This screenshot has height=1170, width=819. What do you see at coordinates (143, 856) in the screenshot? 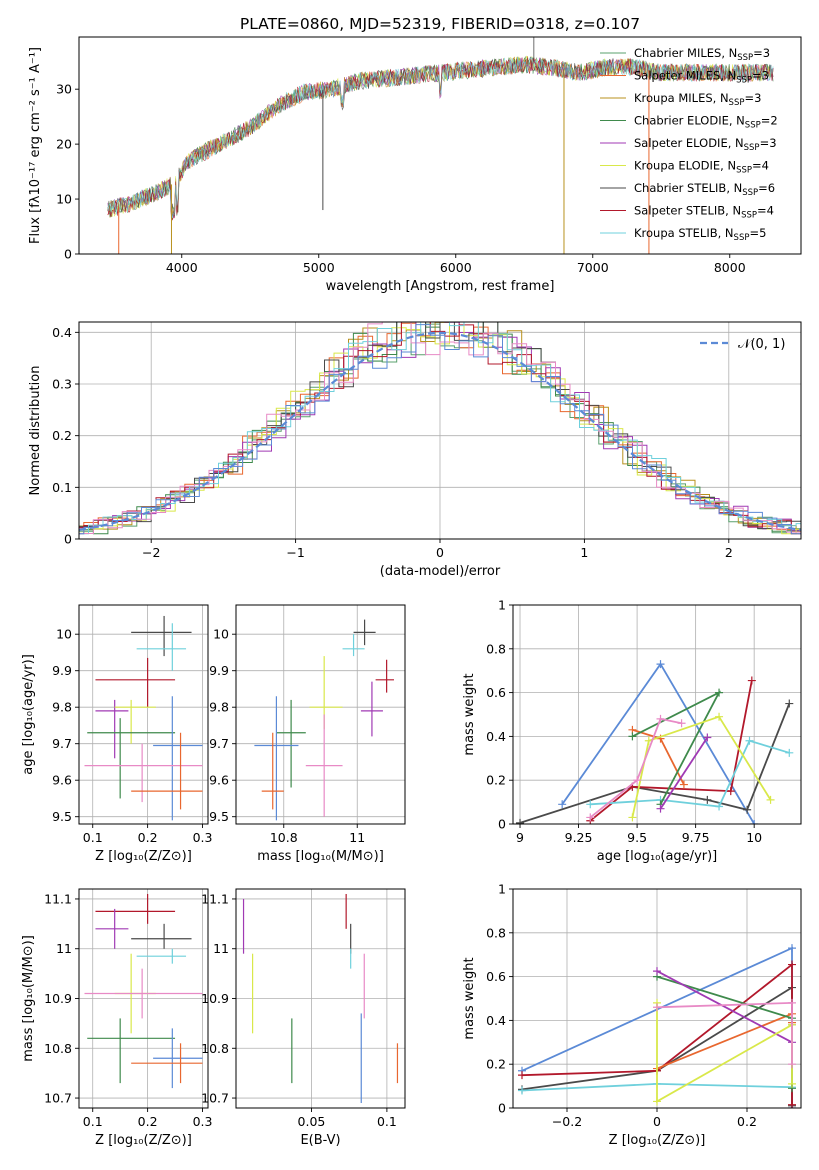
I see `x-axis-label: Z [log₁₀(Z/Z⊙)]` at bounding box center [143, 856].